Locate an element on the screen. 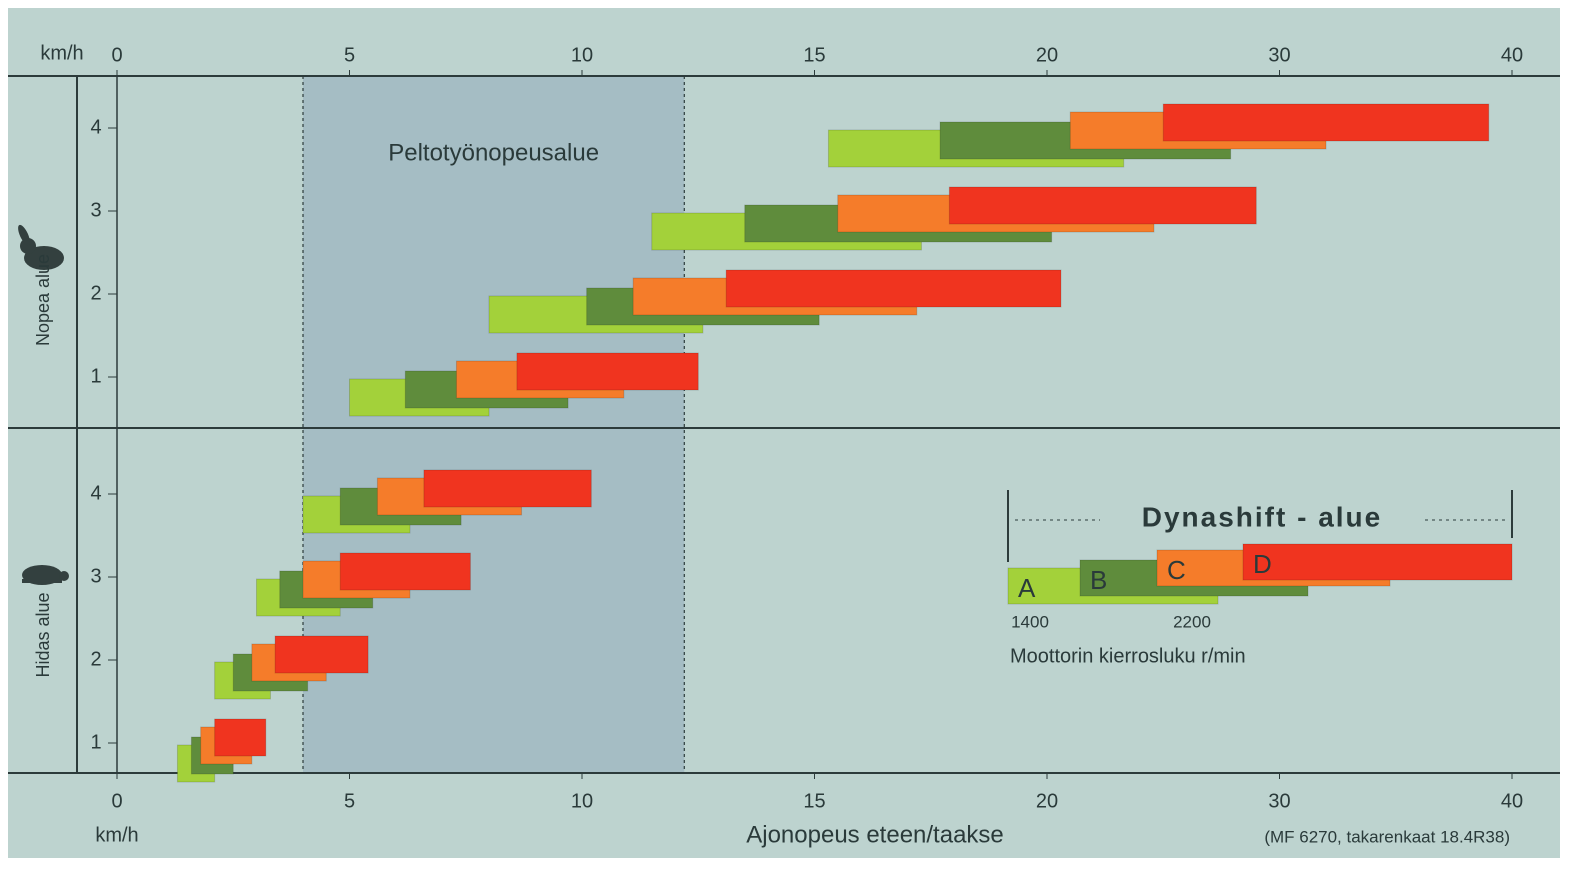  x-tick-label-bottom: 0 is located at coordinates (116, 801).